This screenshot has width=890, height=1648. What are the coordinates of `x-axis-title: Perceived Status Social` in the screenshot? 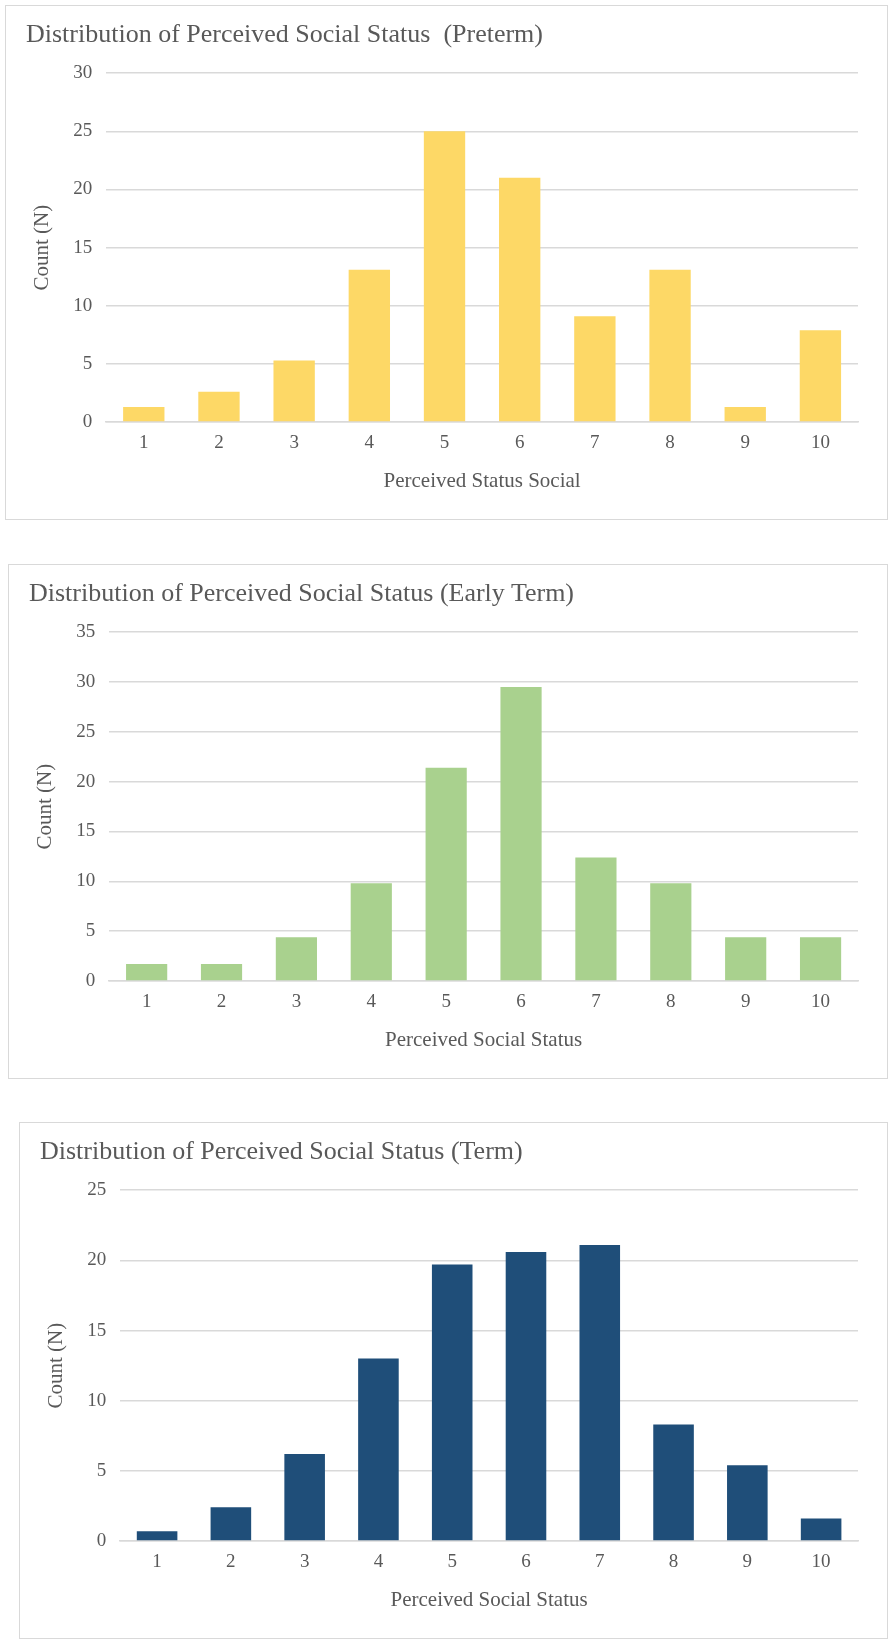 It's located at (482, 479).